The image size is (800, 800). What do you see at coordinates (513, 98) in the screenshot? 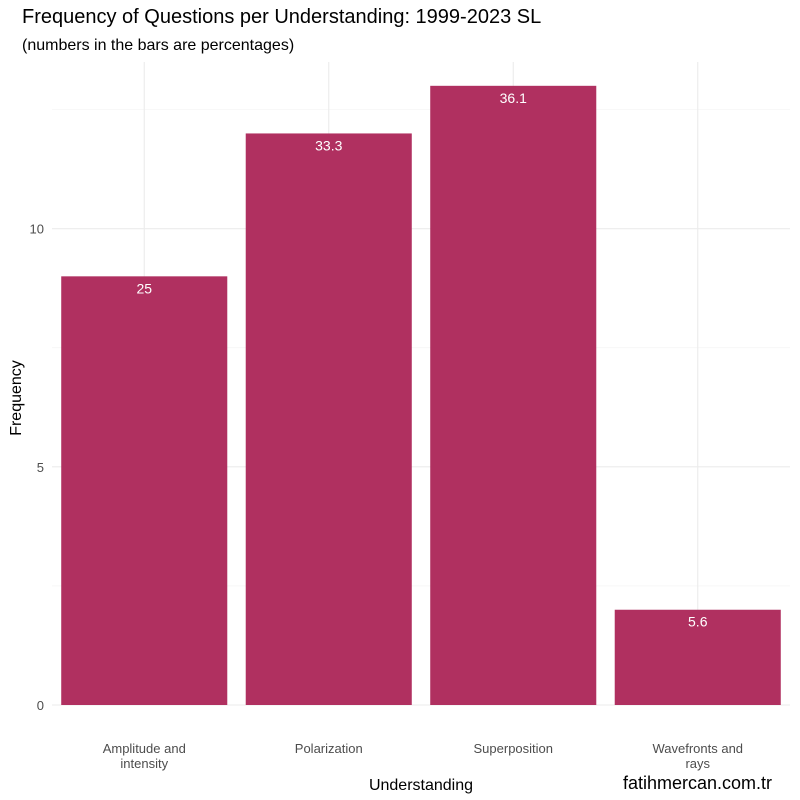
I see `bar-value-label: 36.1` at bounding box center [513, 98].